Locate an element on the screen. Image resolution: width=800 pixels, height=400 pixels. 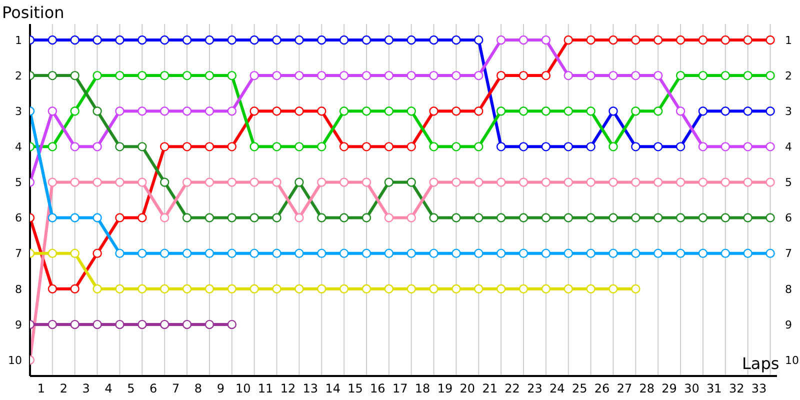
y2-tick-label: 8 is located at coordinates (788, 289).